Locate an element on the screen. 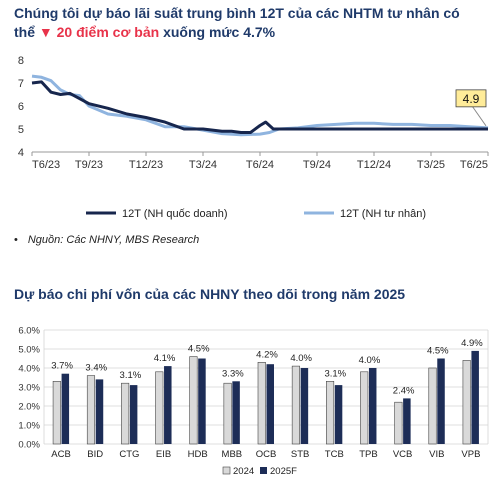  x-tick-label: ACB is located at coordinates (61, 454).